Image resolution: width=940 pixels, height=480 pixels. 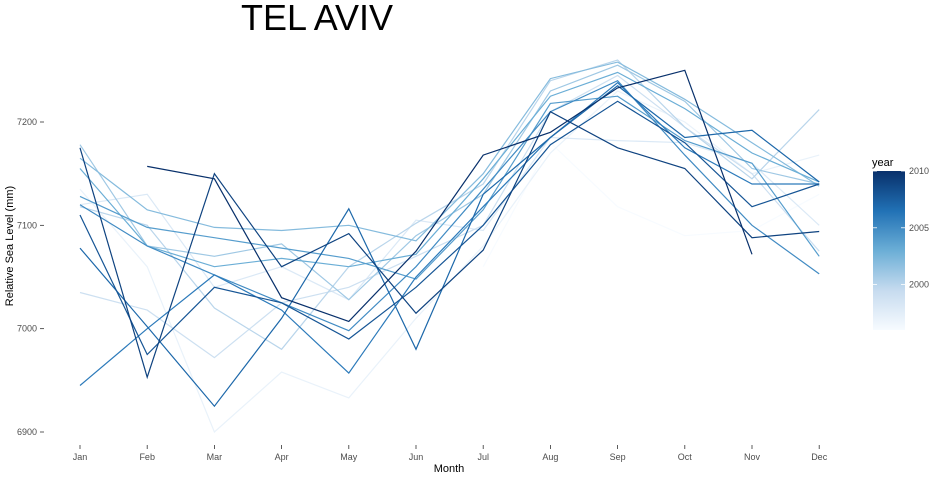 What do you see at coordinates (80, 457) in the screenshot?
I see `x-tick-label: Jan` at bounding box center [80, 457].